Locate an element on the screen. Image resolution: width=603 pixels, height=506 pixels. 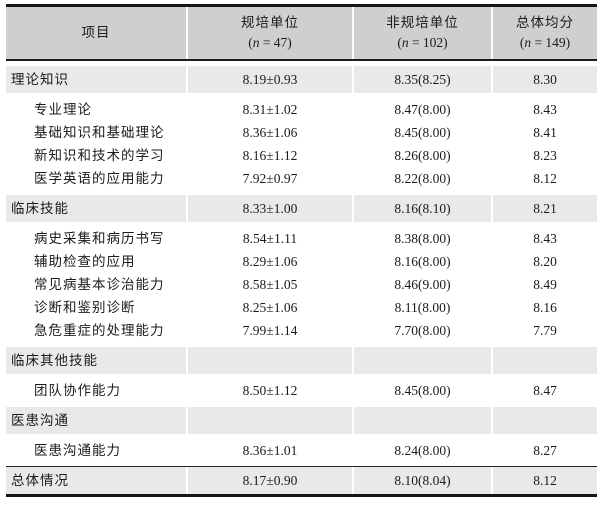
table-row: 医患沟通 is located at coordinates (301, 420).